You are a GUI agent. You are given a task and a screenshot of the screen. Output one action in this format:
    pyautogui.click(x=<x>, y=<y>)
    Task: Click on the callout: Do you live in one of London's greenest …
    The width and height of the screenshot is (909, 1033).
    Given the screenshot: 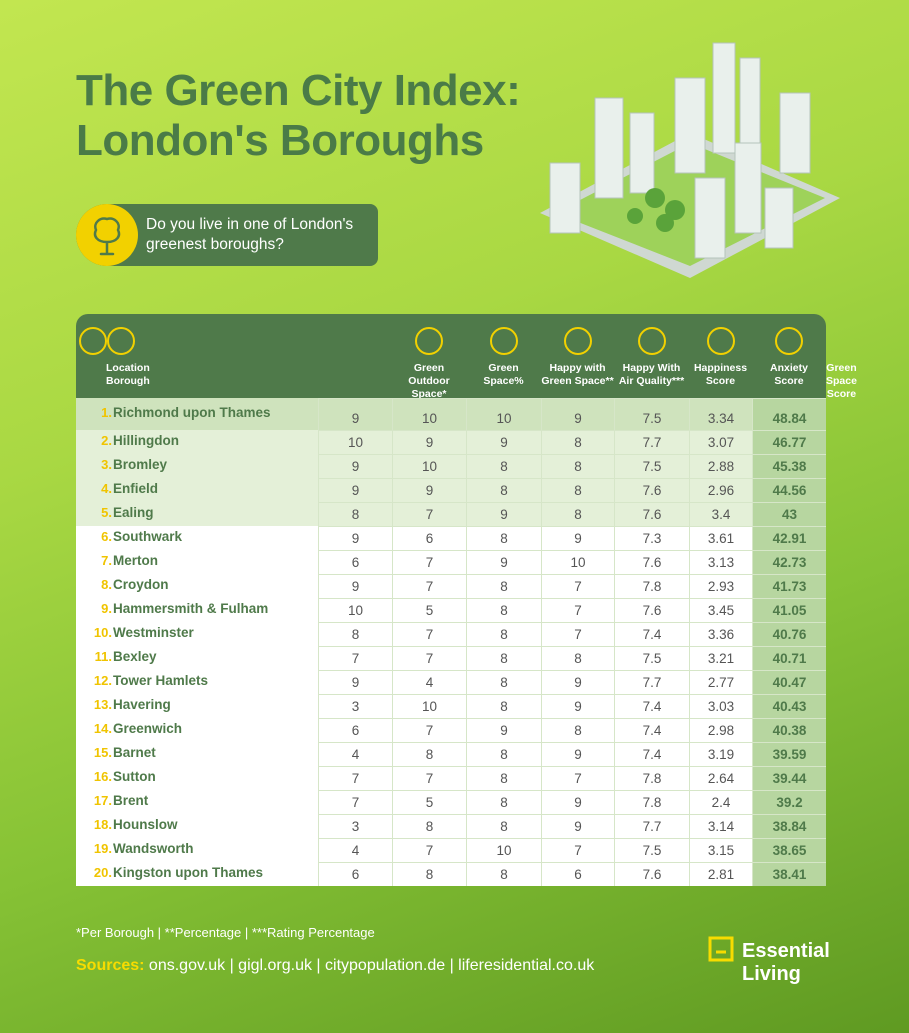 What is the action you would take?
    pyautogui.click(x=227, y=235)
    